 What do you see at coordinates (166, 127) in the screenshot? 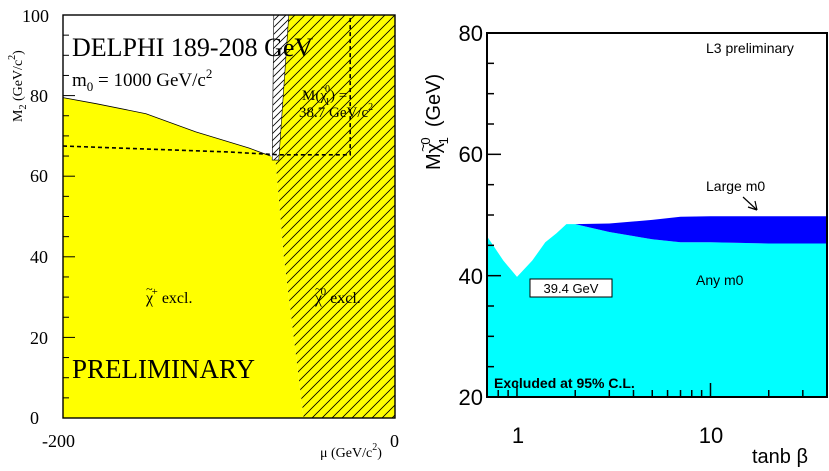
I see `chargino-boundary-line` at bounding box center [166, 127].